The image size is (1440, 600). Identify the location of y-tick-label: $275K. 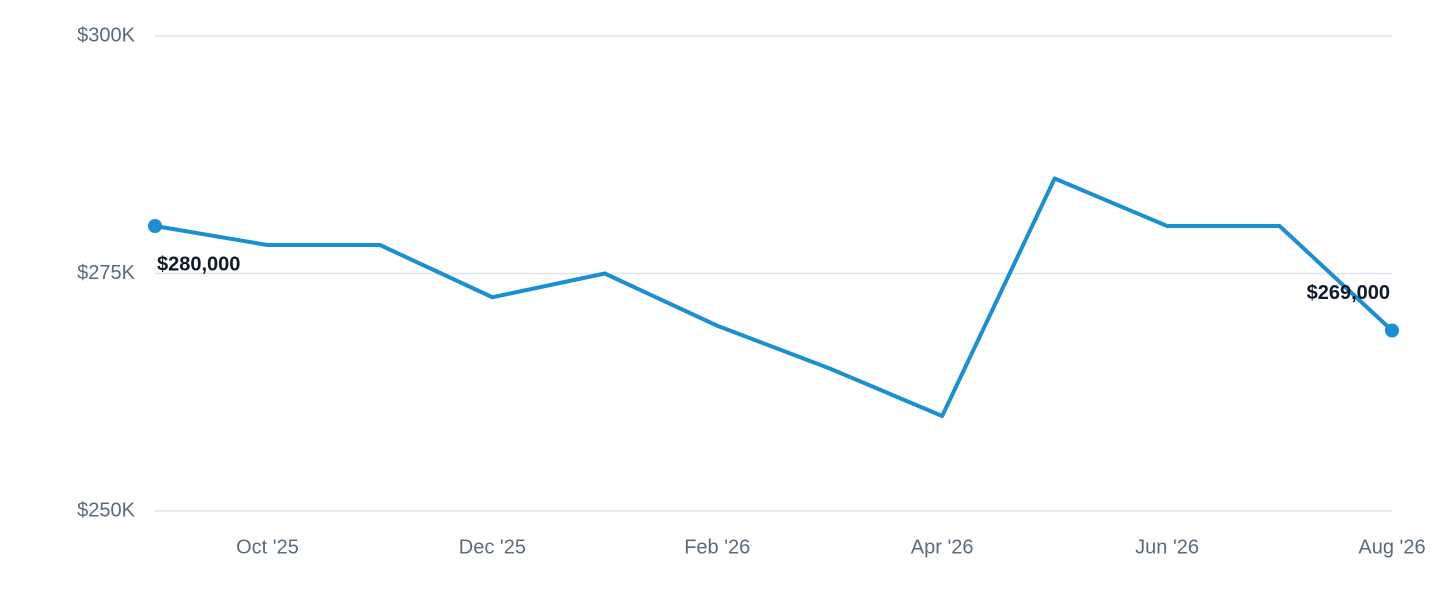
(106, 273).